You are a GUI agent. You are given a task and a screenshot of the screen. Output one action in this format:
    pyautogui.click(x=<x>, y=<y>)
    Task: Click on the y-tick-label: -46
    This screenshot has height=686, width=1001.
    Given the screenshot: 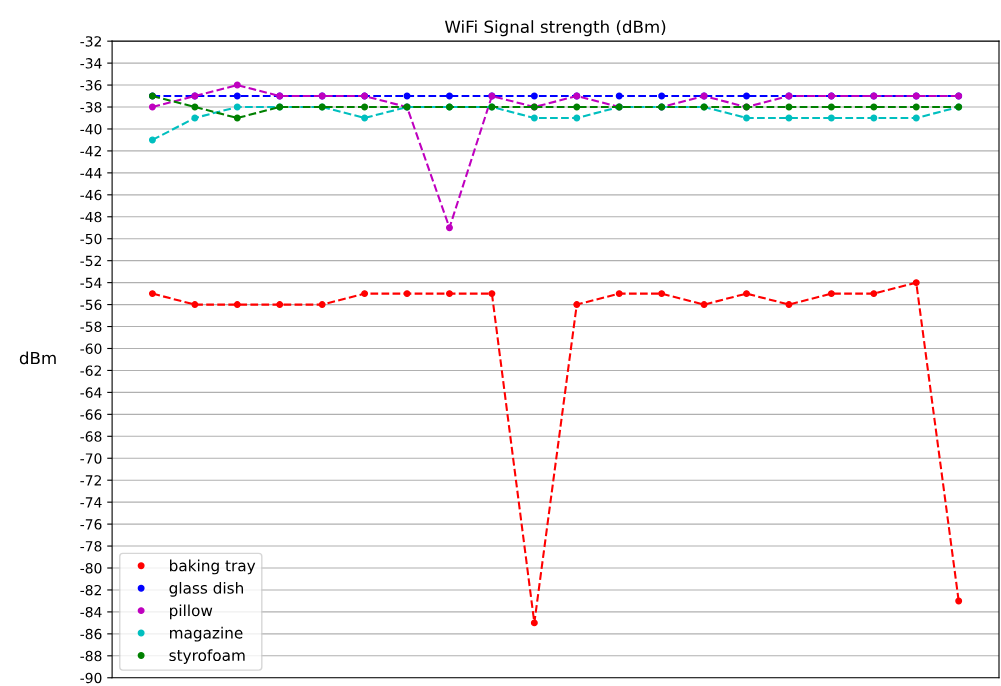 What is the action you would take?
    pyautogui.click(x=91, y=195)
    